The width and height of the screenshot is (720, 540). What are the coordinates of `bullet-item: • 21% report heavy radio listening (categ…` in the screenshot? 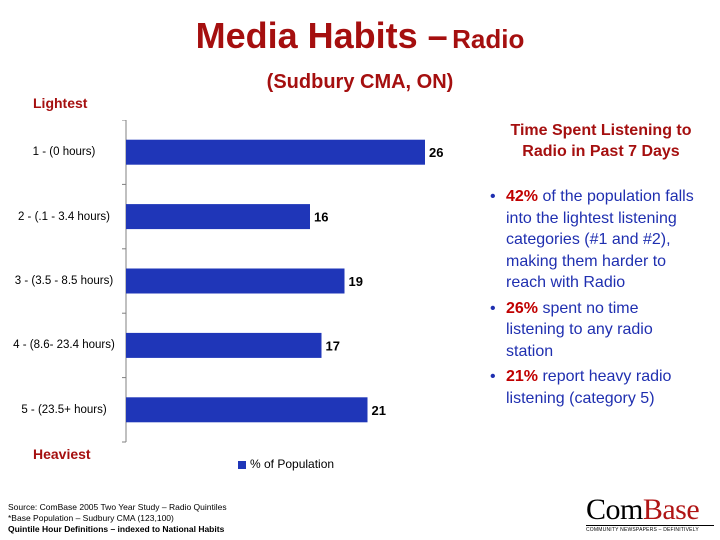 It's located at (593, 387).